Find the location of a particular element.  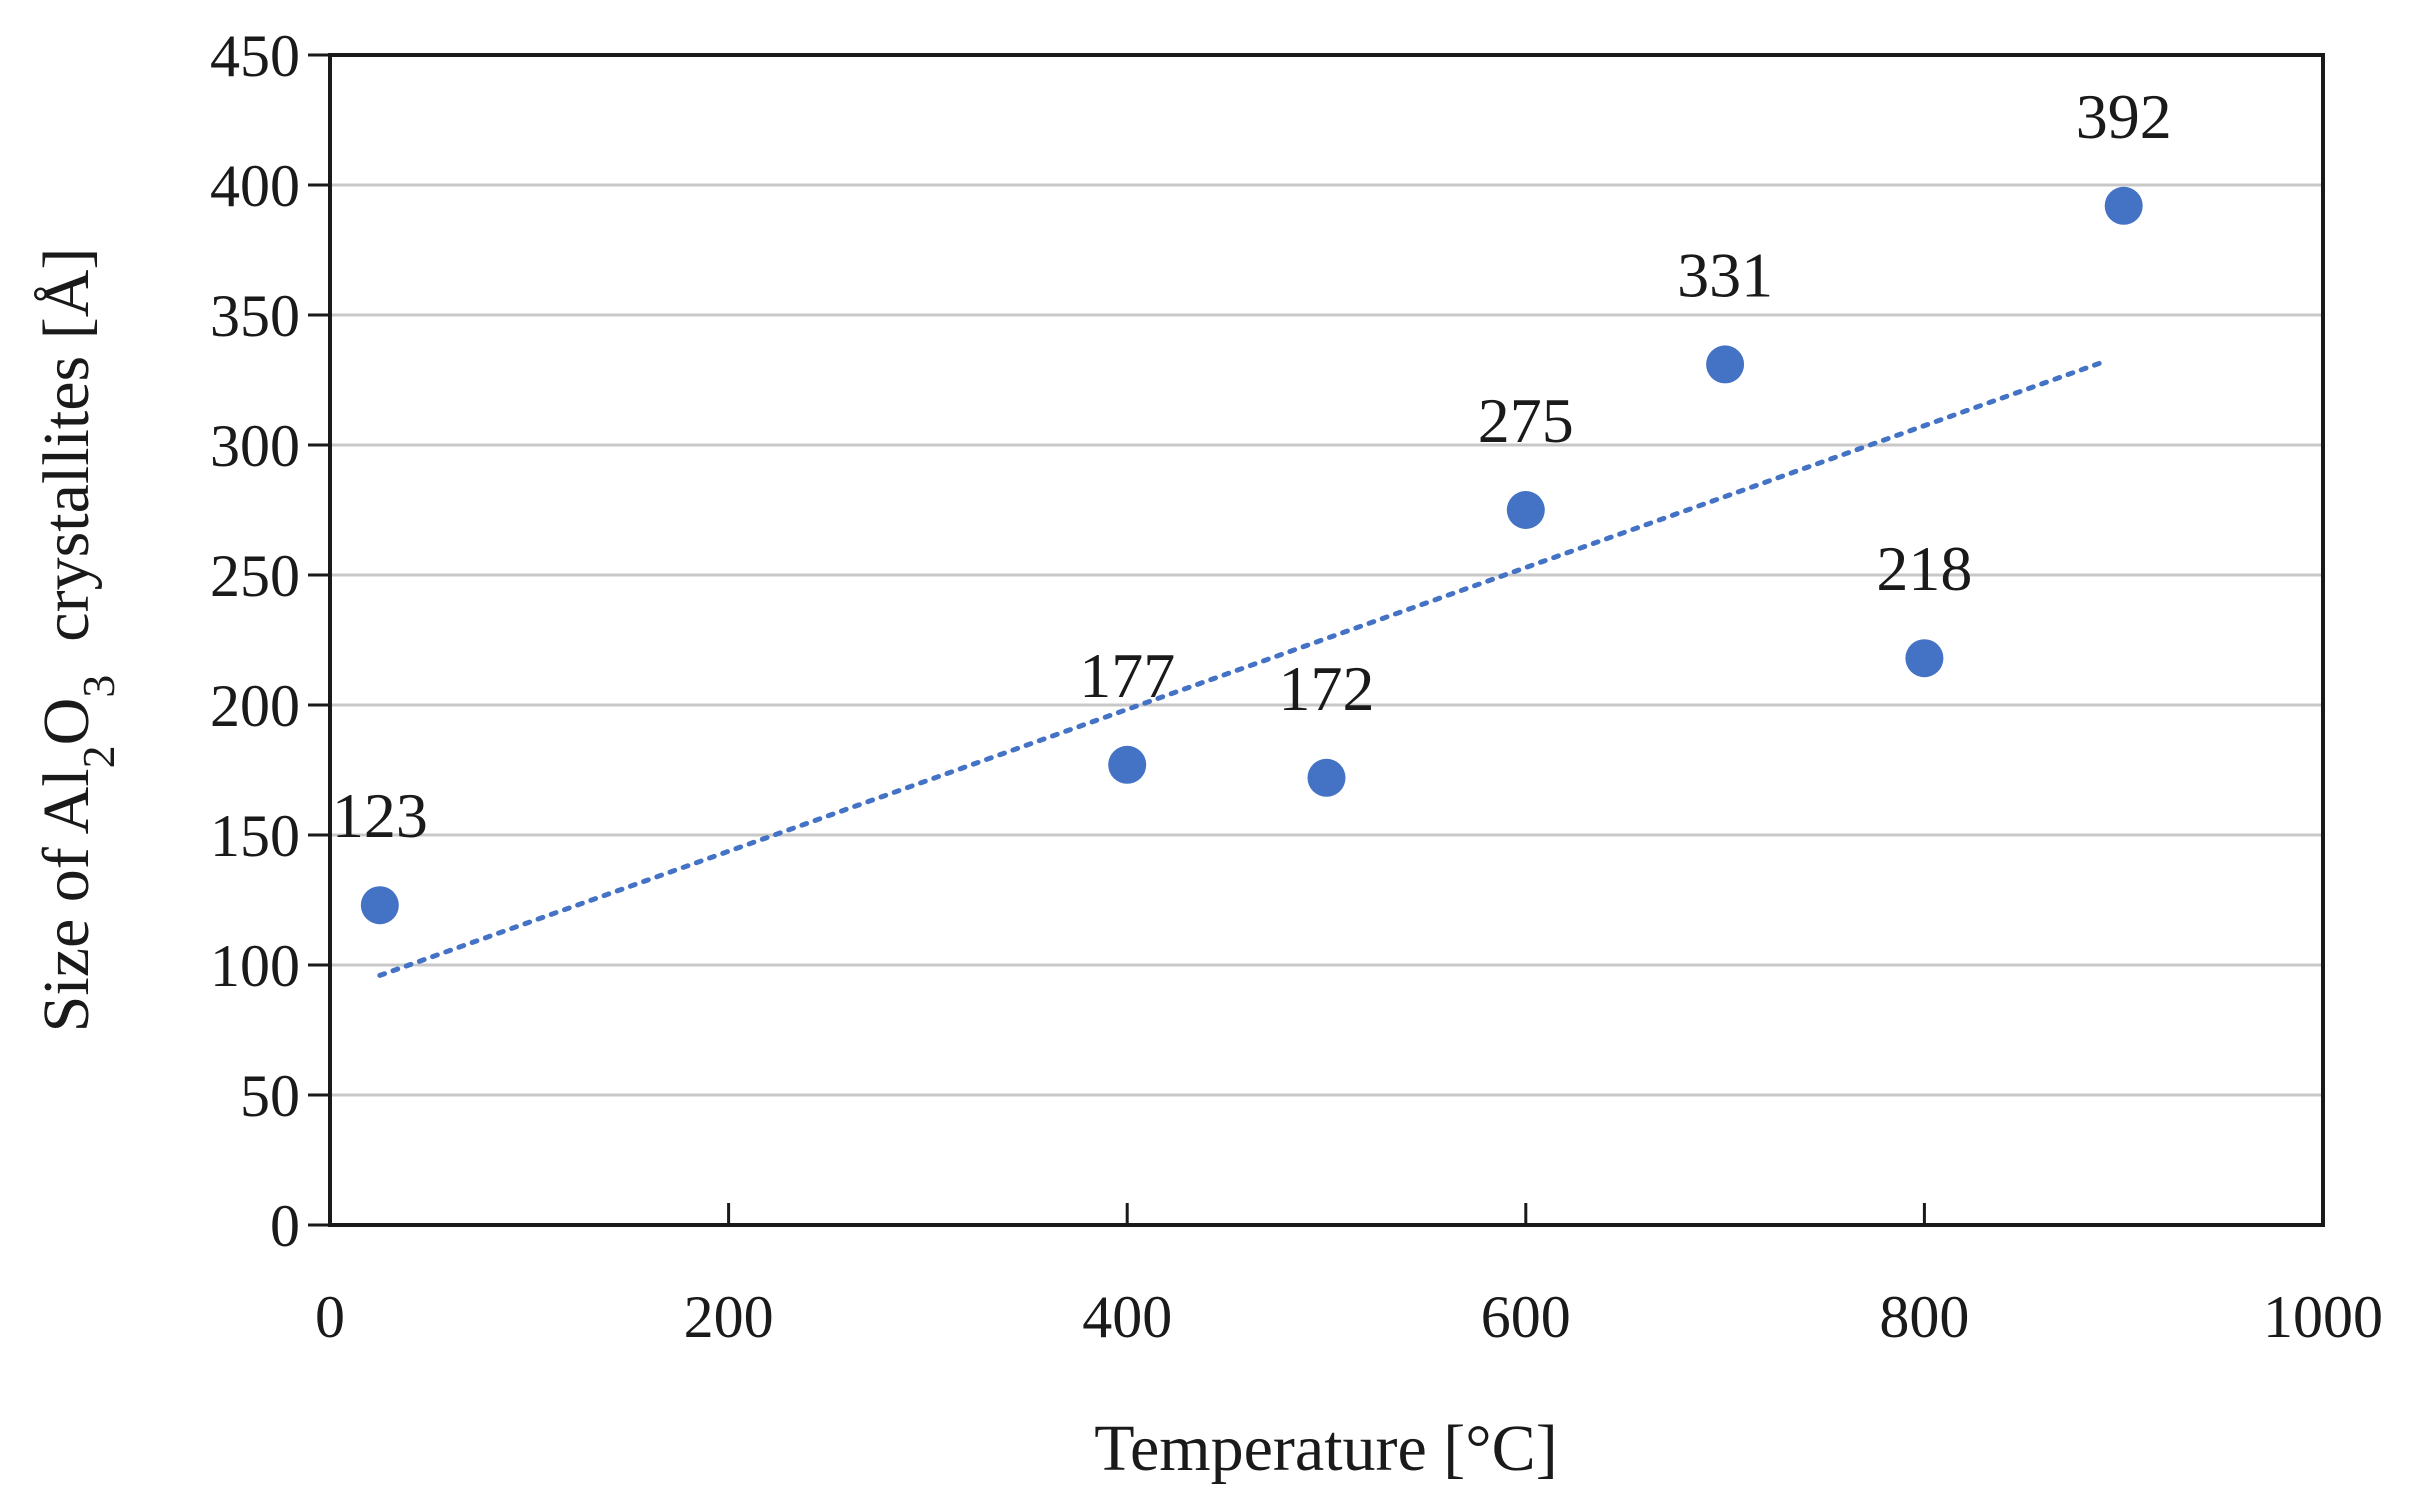

y-tick-label-400: 400 is located at coordinates (255, 186).